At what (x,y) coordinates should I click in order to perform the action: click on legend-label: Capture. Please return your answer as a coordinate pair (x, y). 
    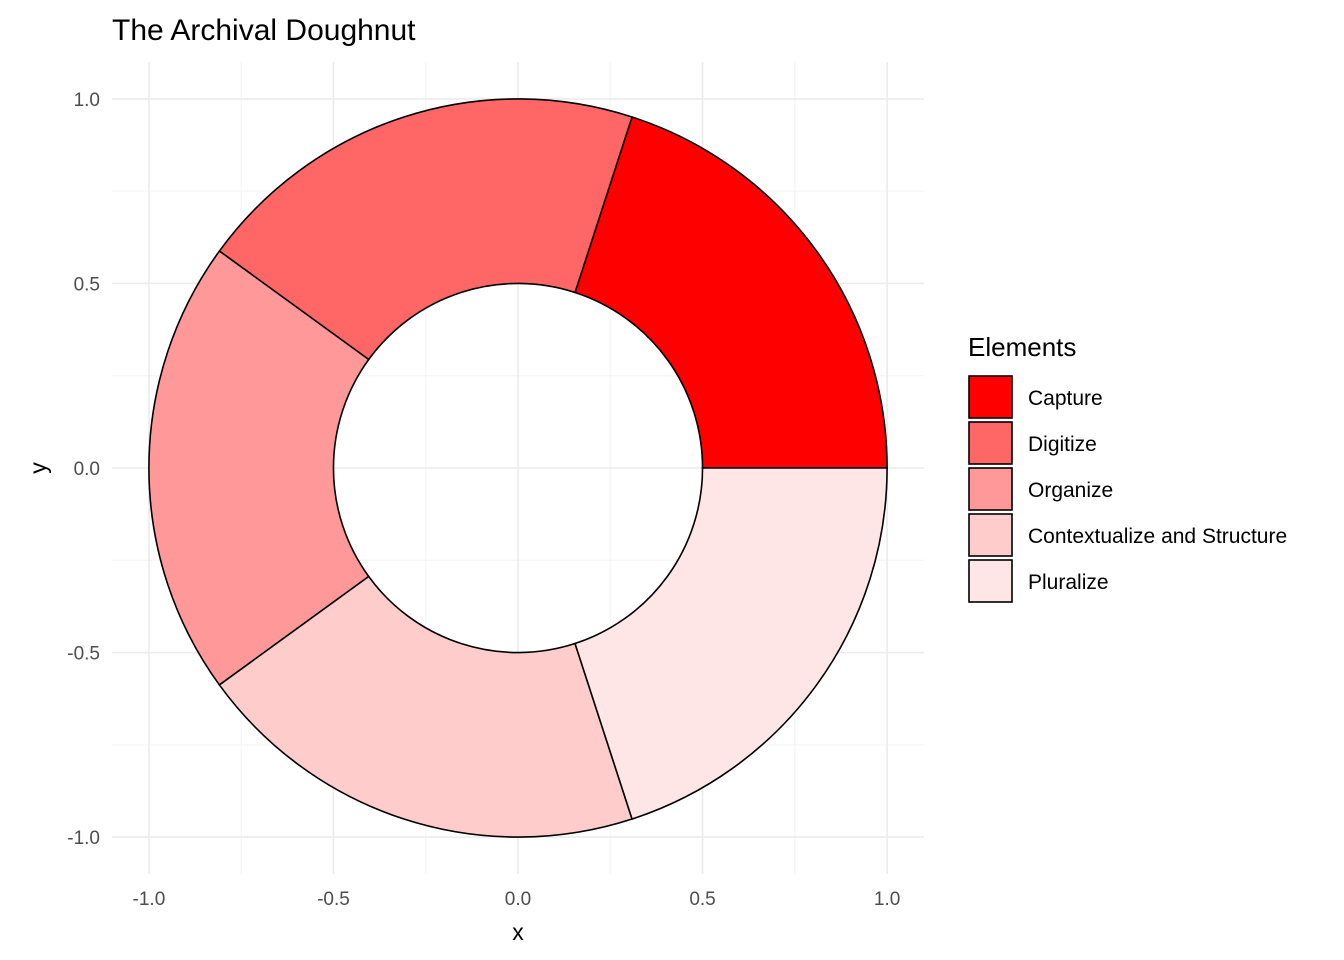
    Looking at the image, I should click on (1065, 398).